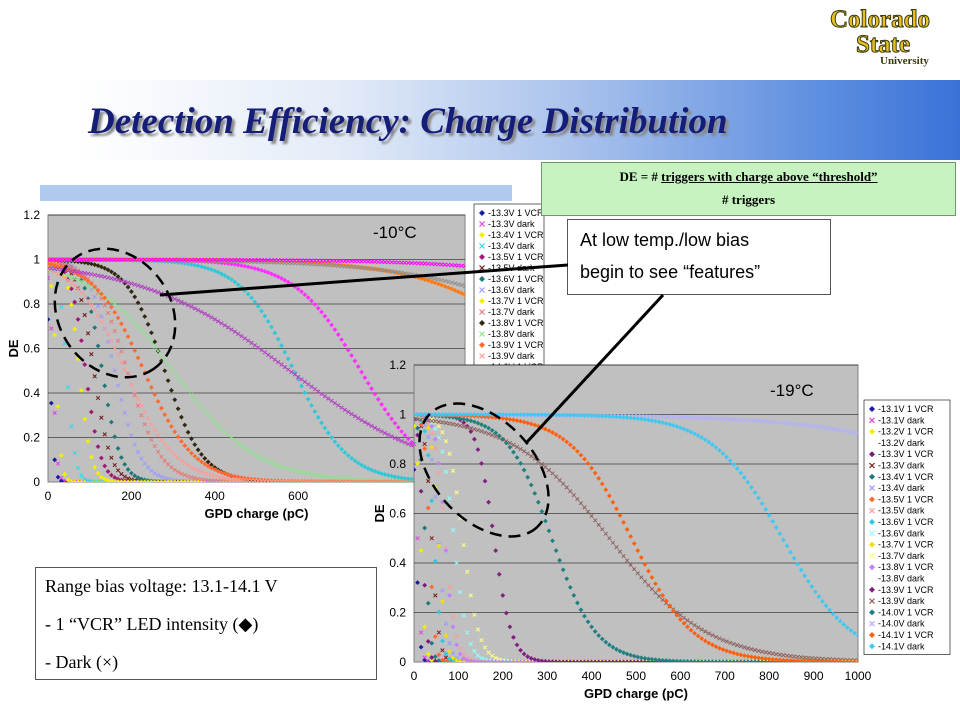  I want to click on logo-line1: Colorado, so click(880, 19).